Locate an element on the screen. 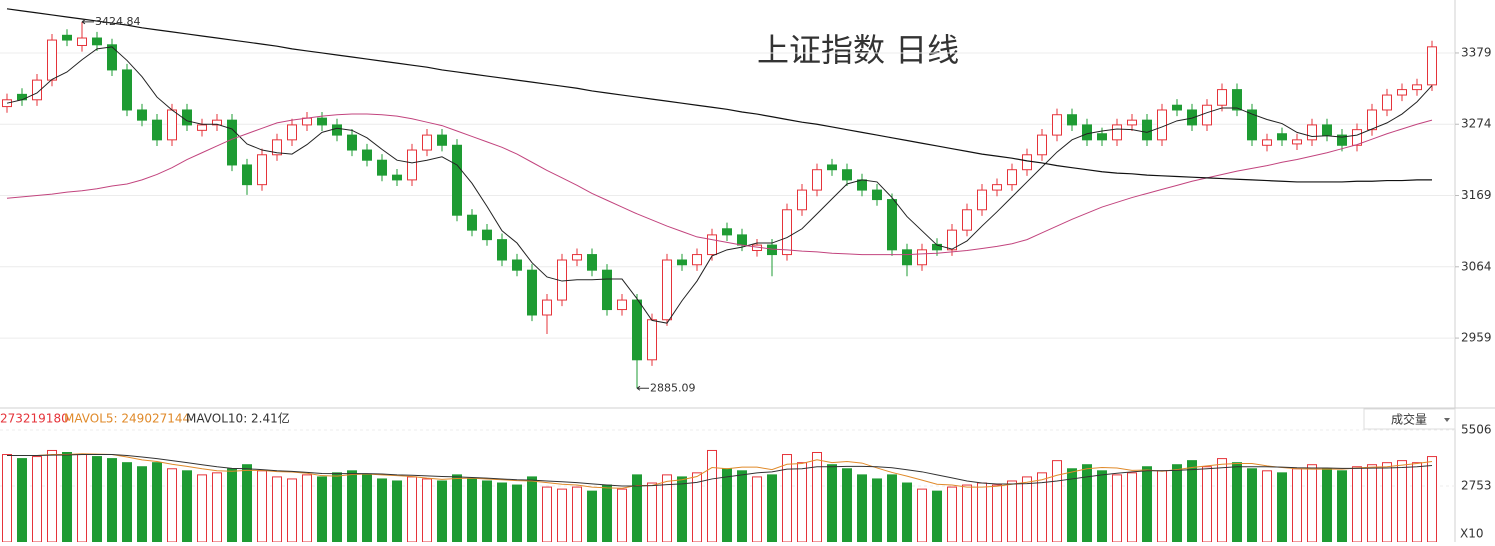  dropdown-label: 成交量 is located at coordinates (1409, 419).